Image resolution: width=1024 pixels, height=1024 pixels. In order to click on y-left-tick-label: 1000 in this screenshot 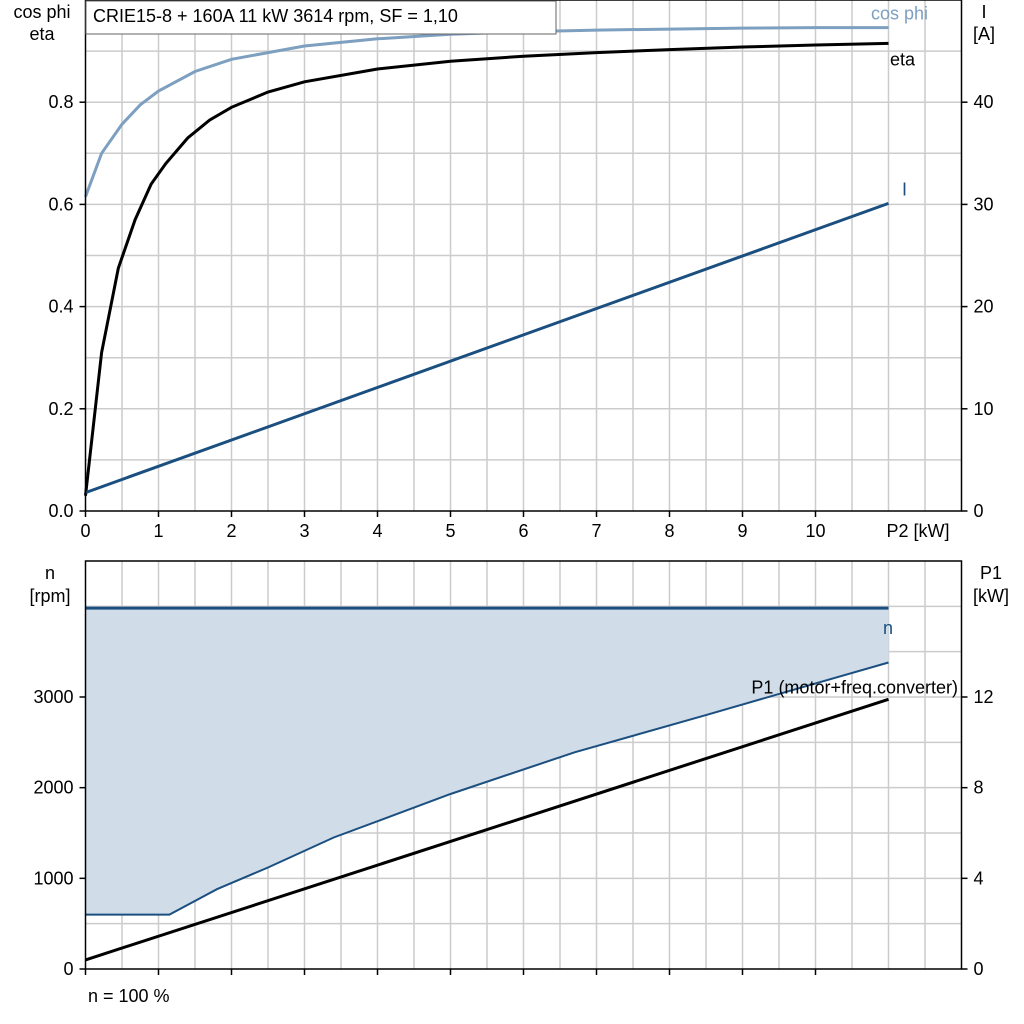, I will do `click(53, 878)`.